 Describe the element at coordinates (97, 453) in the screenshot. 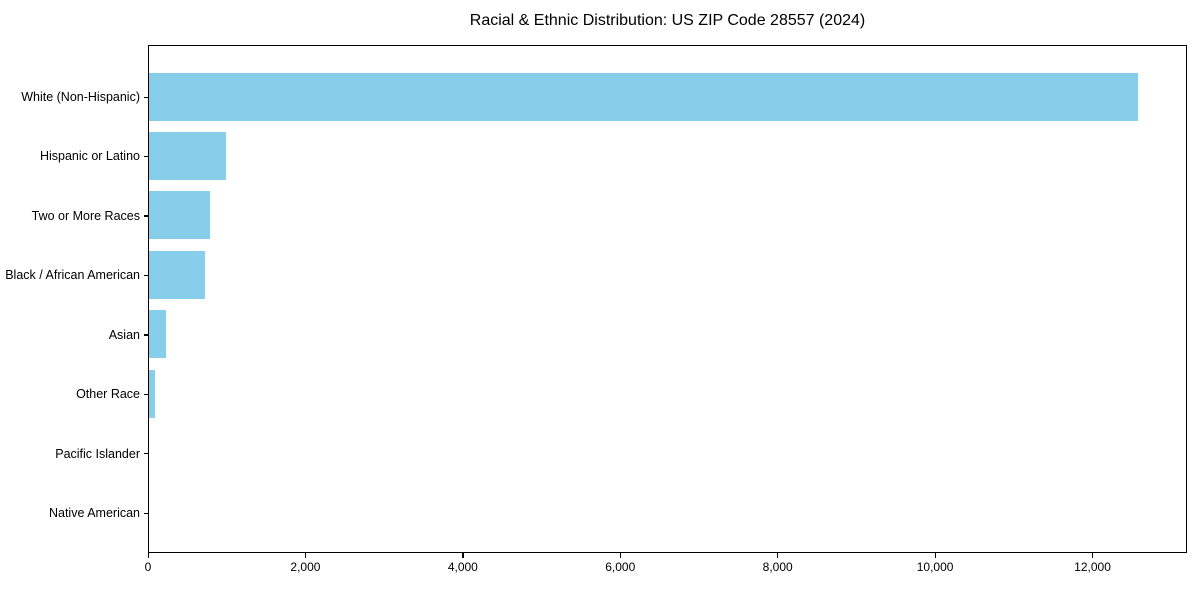

I see `y-tick-label: Pacific Islander` at that location.